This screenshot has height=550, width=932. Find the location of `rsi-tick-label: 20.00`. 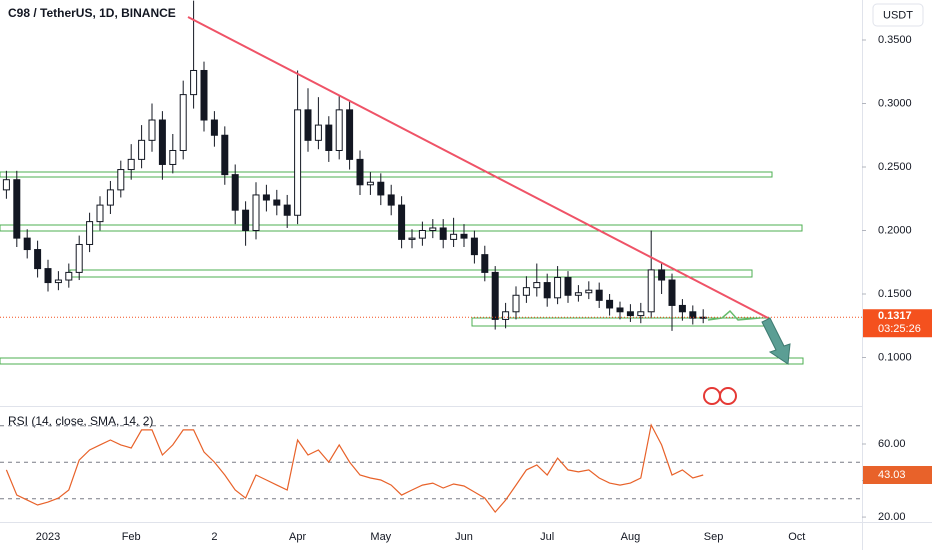

rsi-tick-label: 20.00 is located at coordinates (892, 517).